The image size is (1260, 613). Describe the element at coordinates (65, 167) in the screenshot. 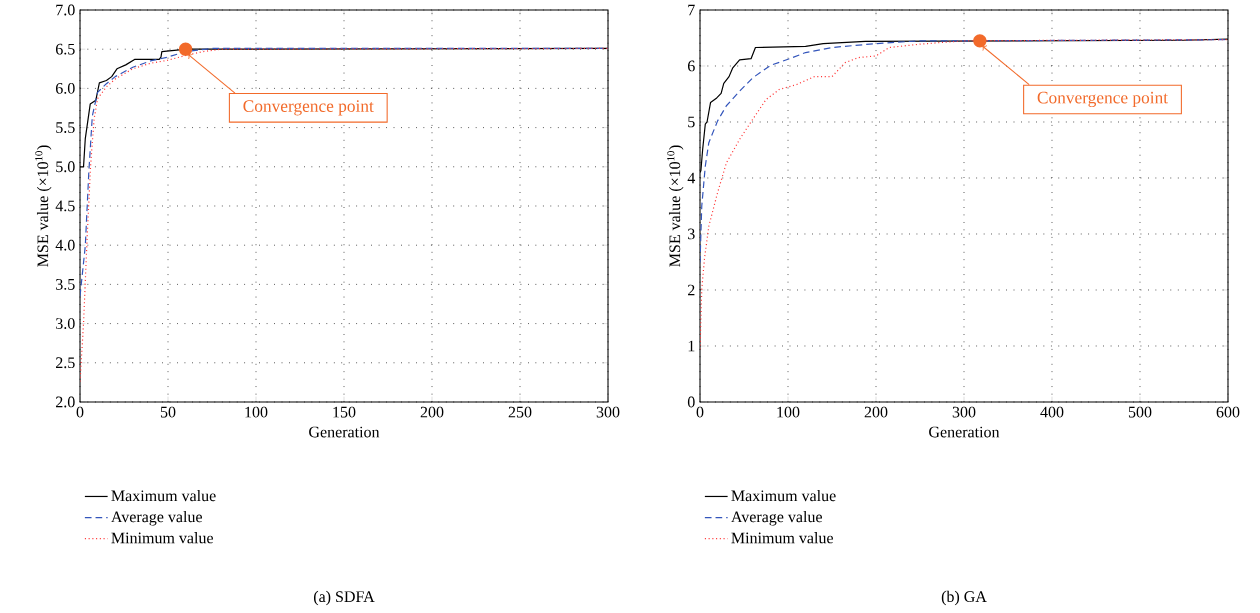

I see `y-tick-label: 5.0` at that location.